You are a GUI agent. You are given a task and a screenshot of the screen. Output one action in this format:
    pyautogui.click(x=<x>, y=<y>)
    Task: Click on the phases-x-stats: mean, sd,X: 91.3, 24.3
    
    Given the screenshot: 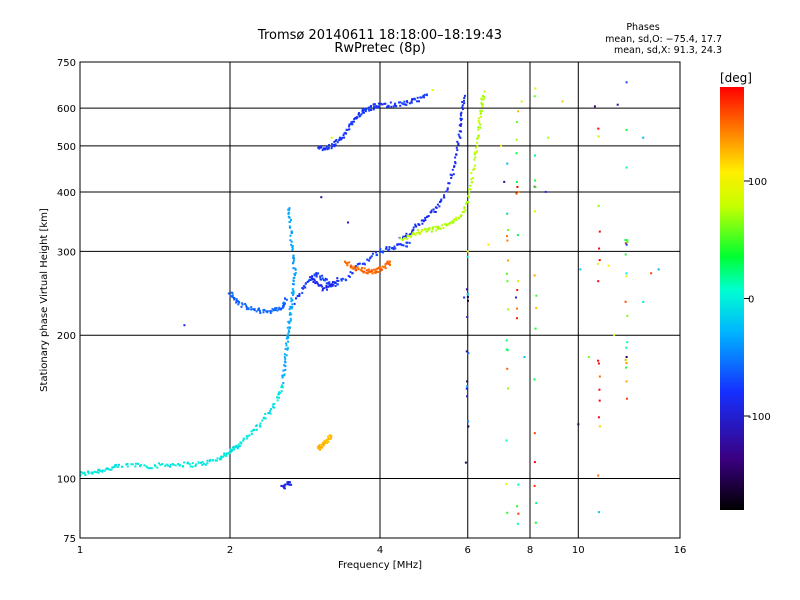 What is the action you would take?
    pyautogui.click(x=668, y=50)
    